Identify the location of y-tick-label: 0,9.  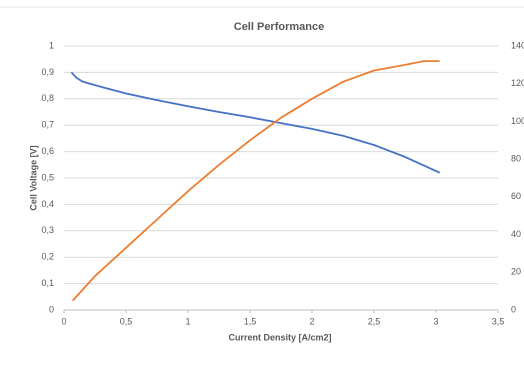
(47, 72).